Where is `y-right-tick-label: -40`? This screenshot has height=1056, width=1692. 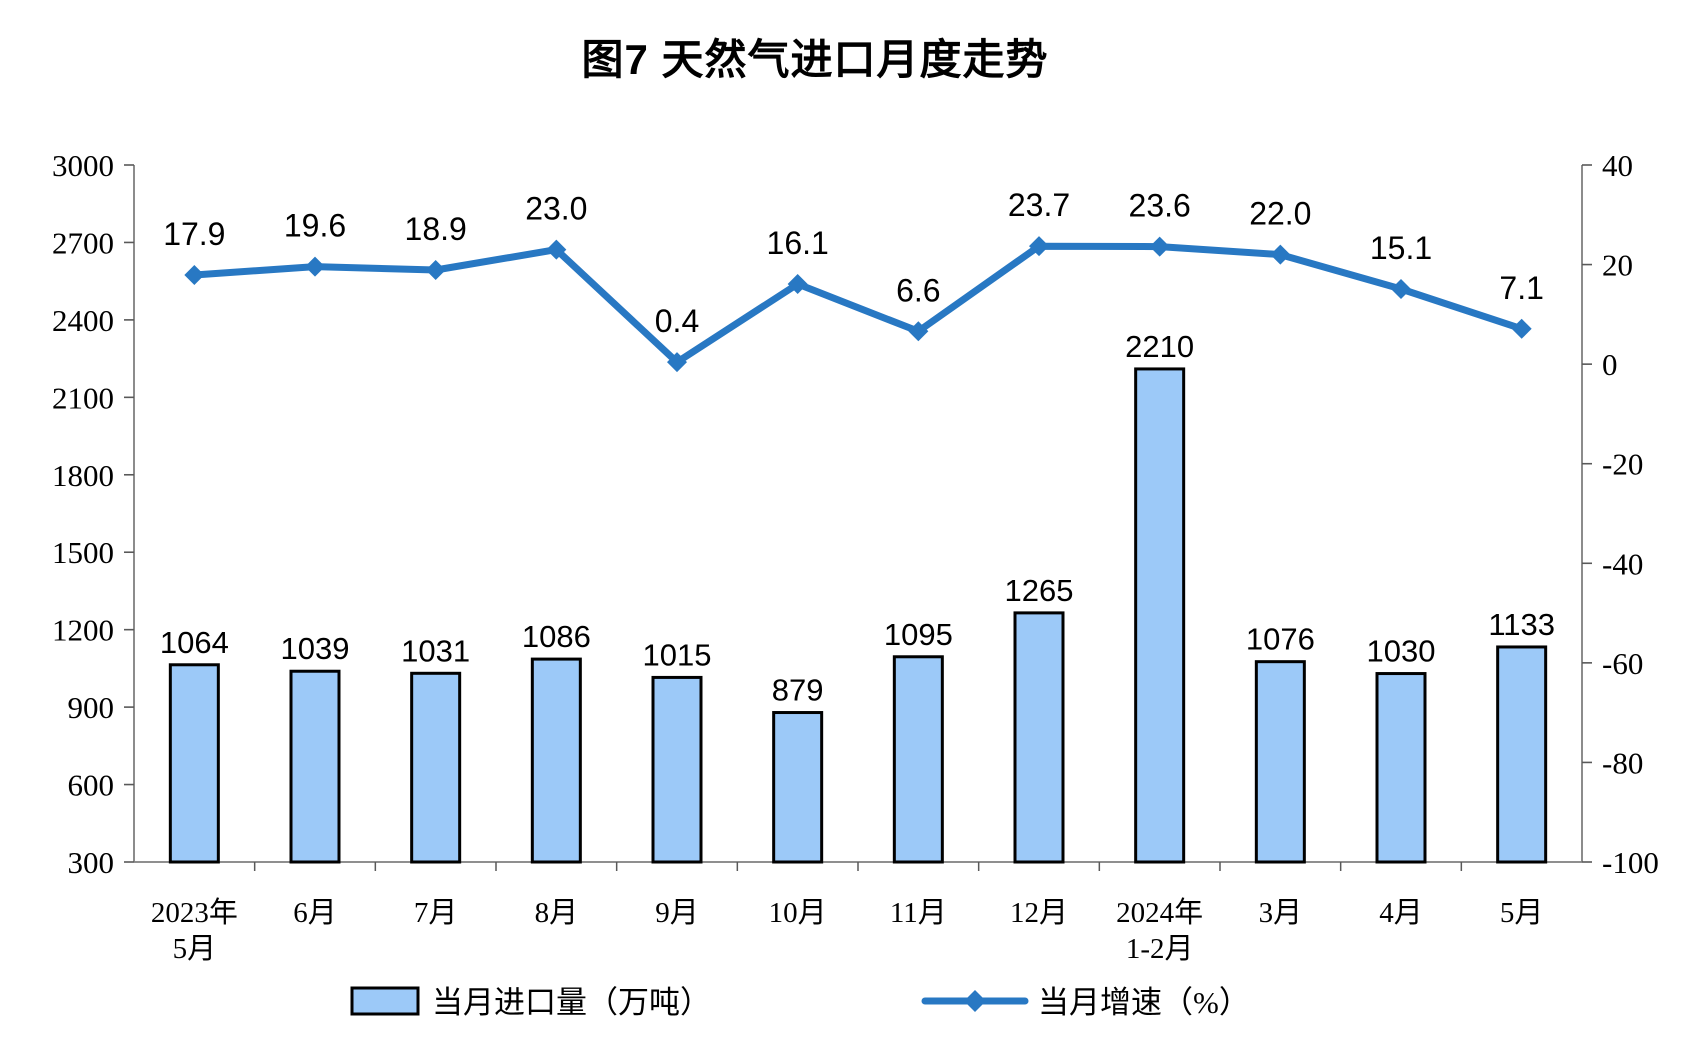
y-right-tick-label: -40 is located at coordinates (1622, 563).